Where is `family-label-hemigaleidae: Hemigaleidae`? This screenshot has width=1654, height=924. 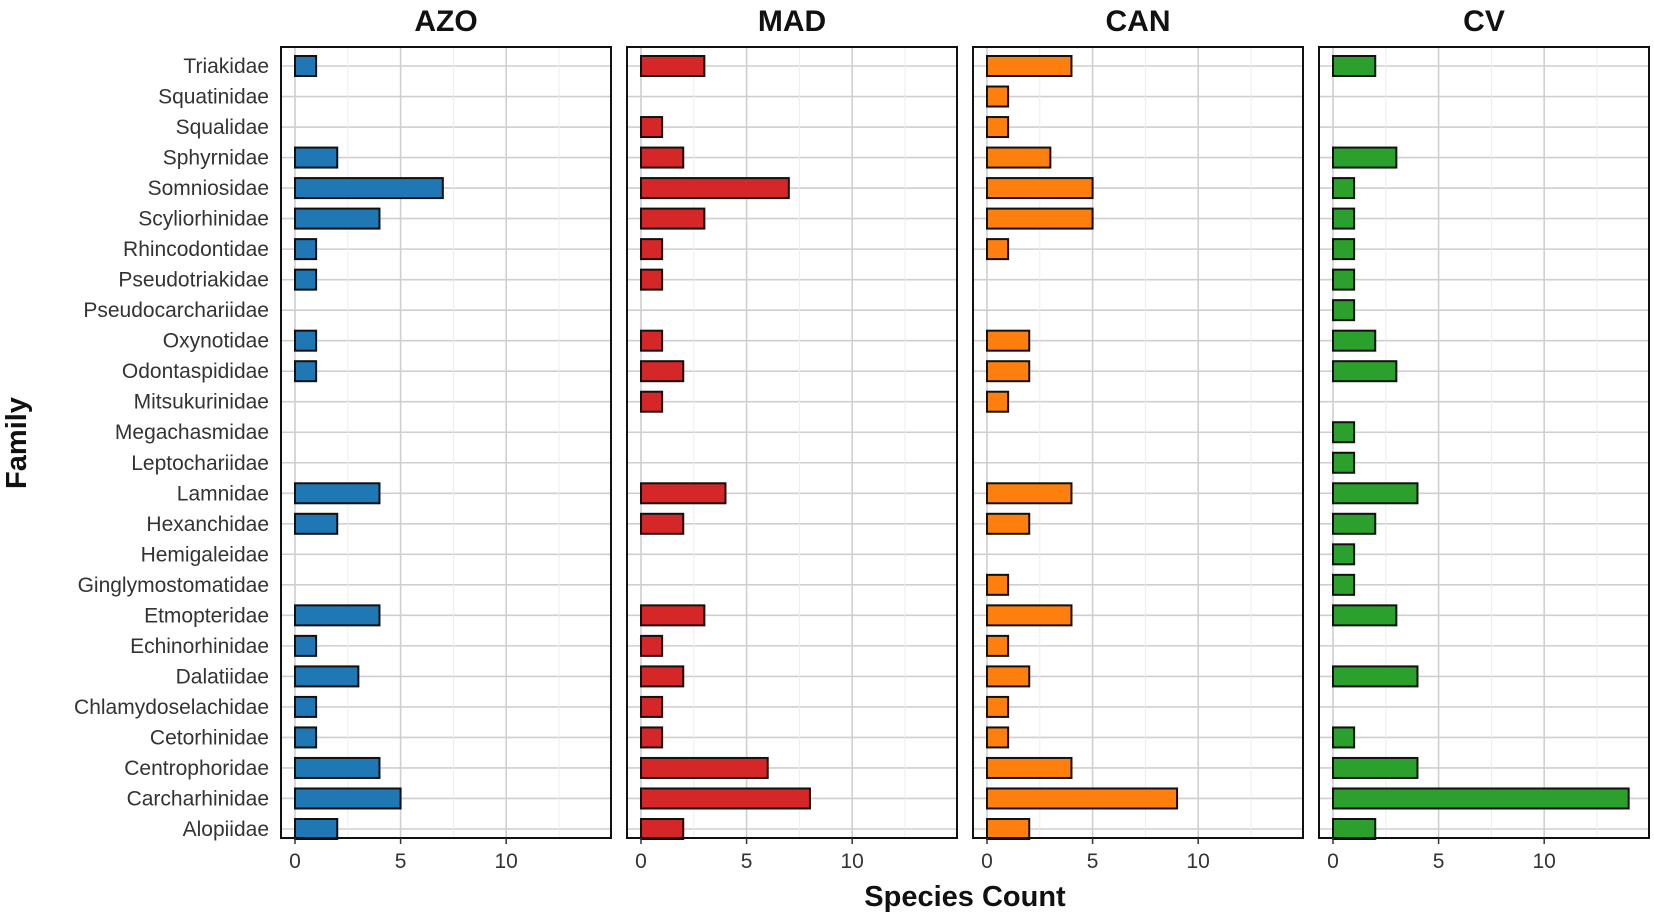 family-label-hemigaleidae: Hemigaleidae is located at coordinates (205, 554).